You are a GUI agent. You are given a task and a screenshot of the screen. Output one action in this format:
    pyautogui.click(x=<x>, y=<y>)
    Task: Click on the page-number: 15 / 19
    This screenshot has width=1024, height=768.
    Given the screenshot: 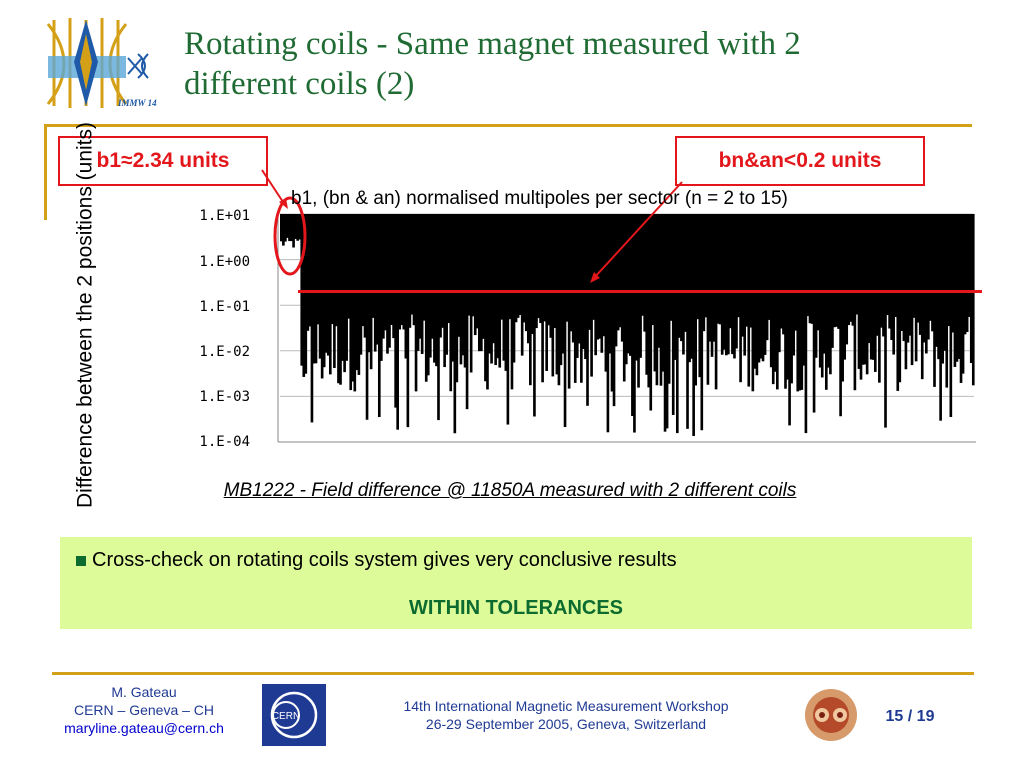 What is the action you would take?
    pyautogui.click(x=910, y=716)
    